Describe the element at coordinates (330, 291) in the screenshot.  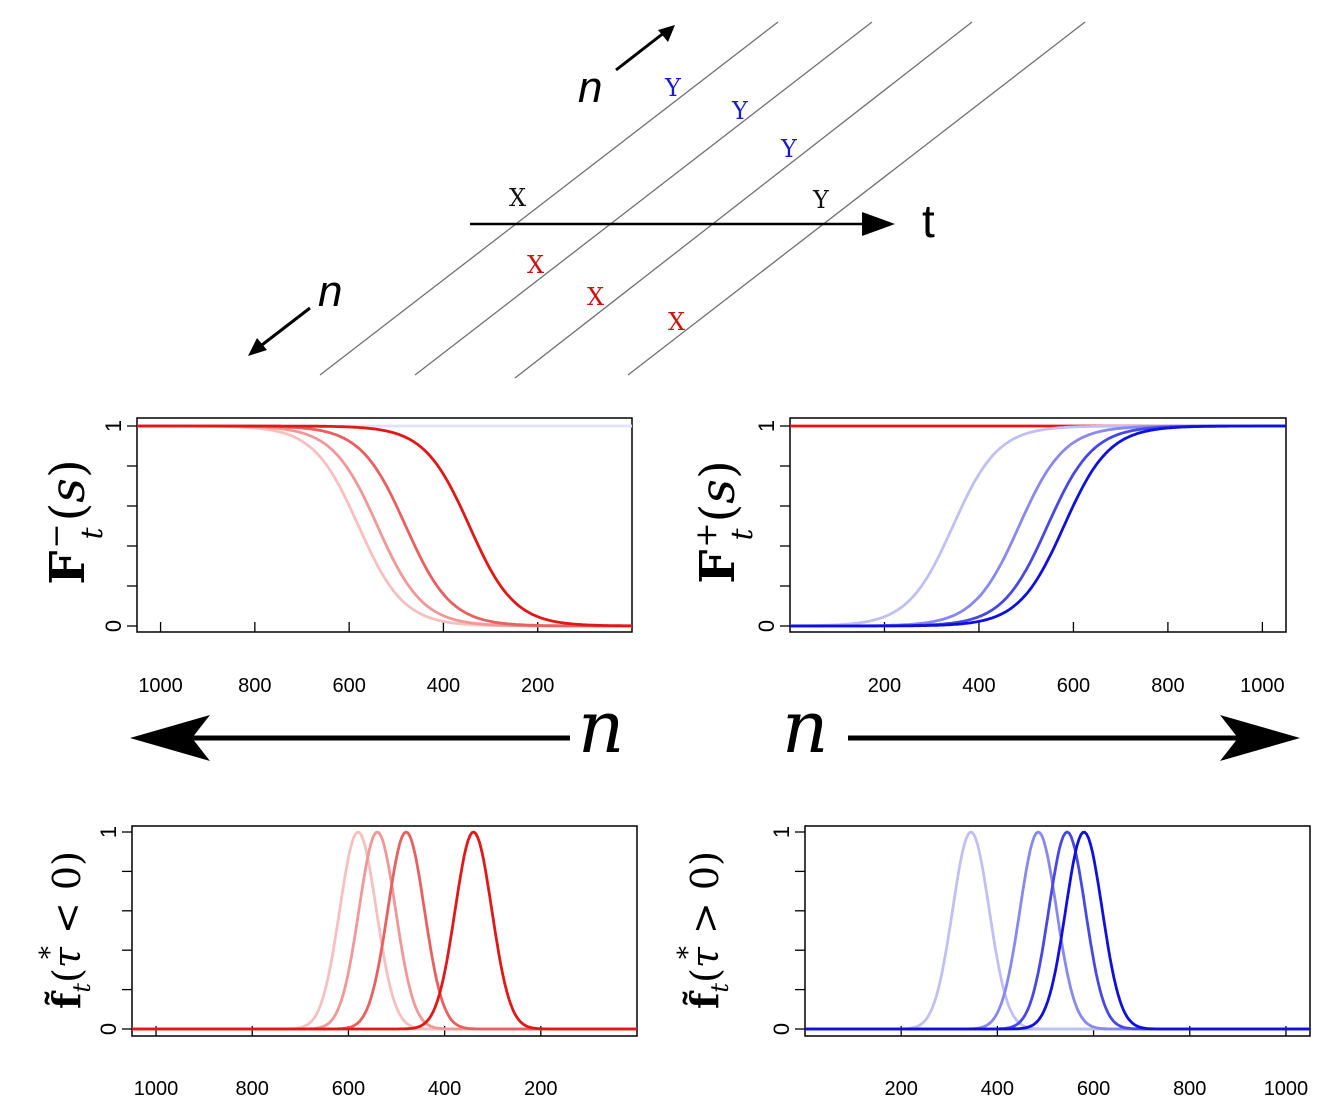
I see `n-label-bottom: n` at that location.